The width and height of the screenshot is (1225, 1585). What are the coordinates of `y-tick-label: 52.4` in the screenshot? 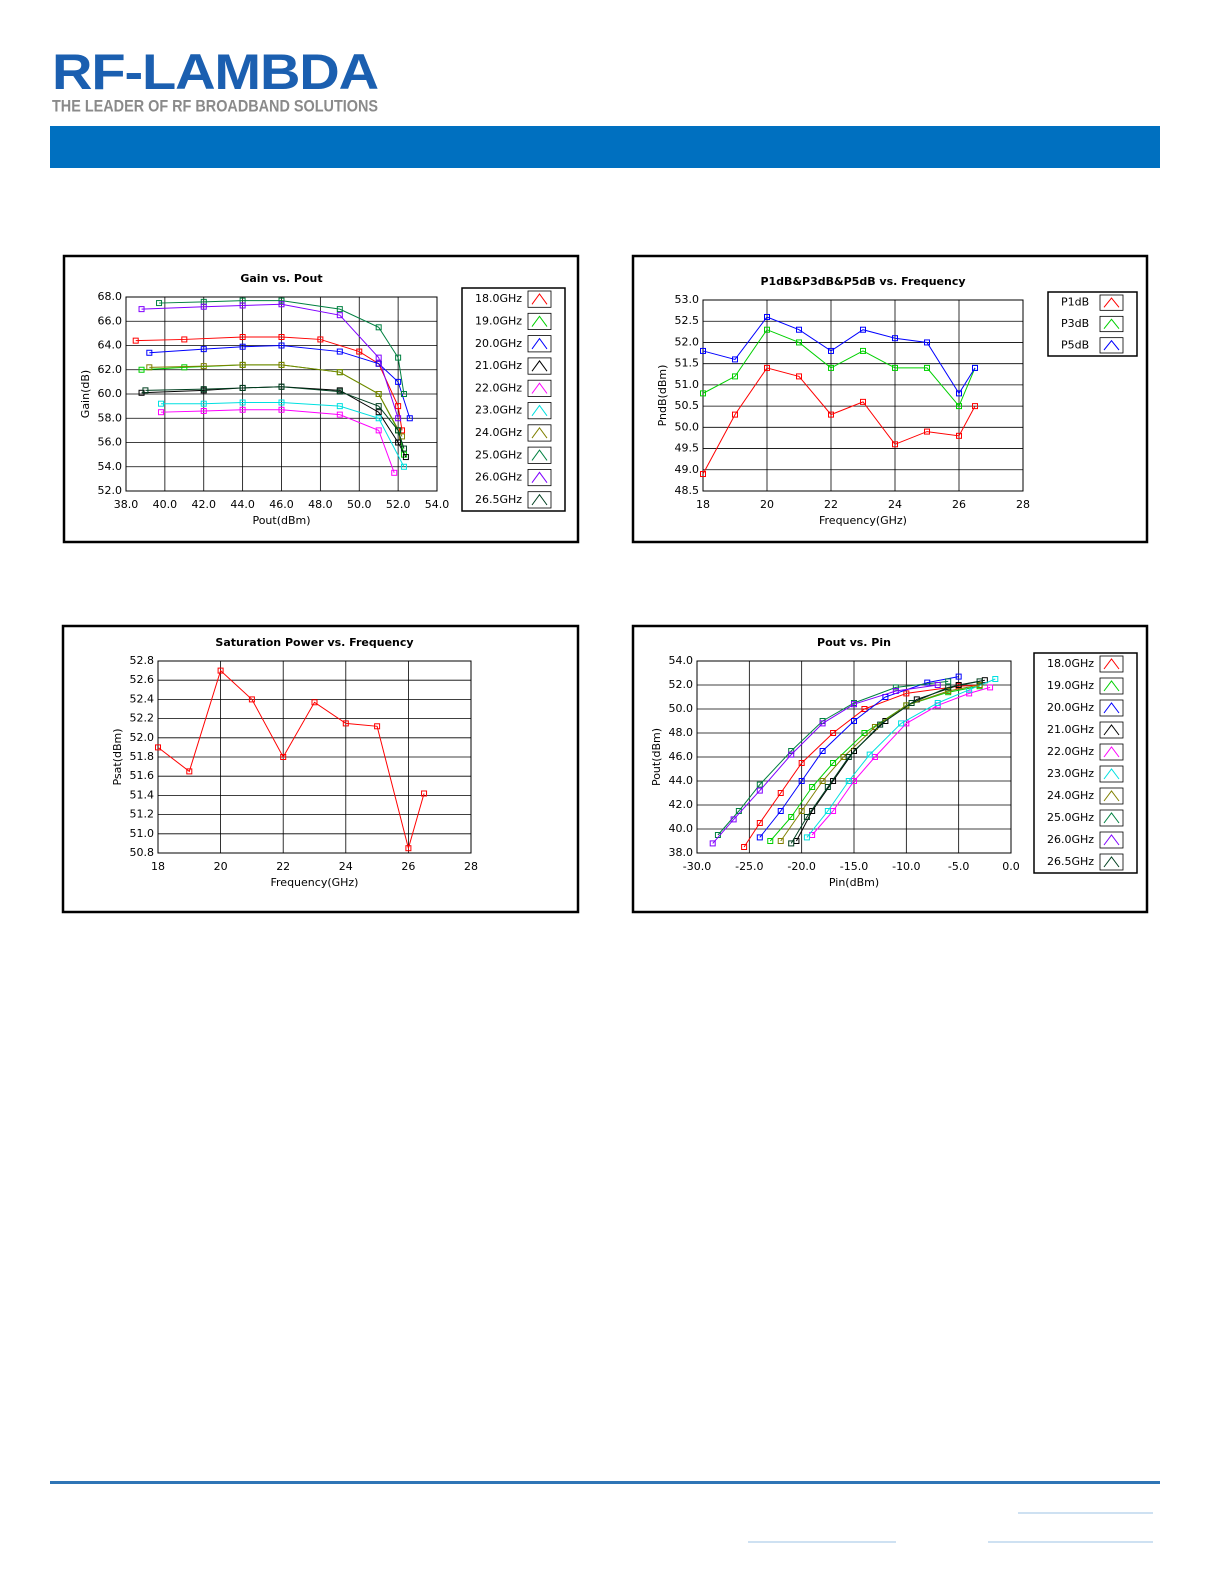 It's located at (142, 698).